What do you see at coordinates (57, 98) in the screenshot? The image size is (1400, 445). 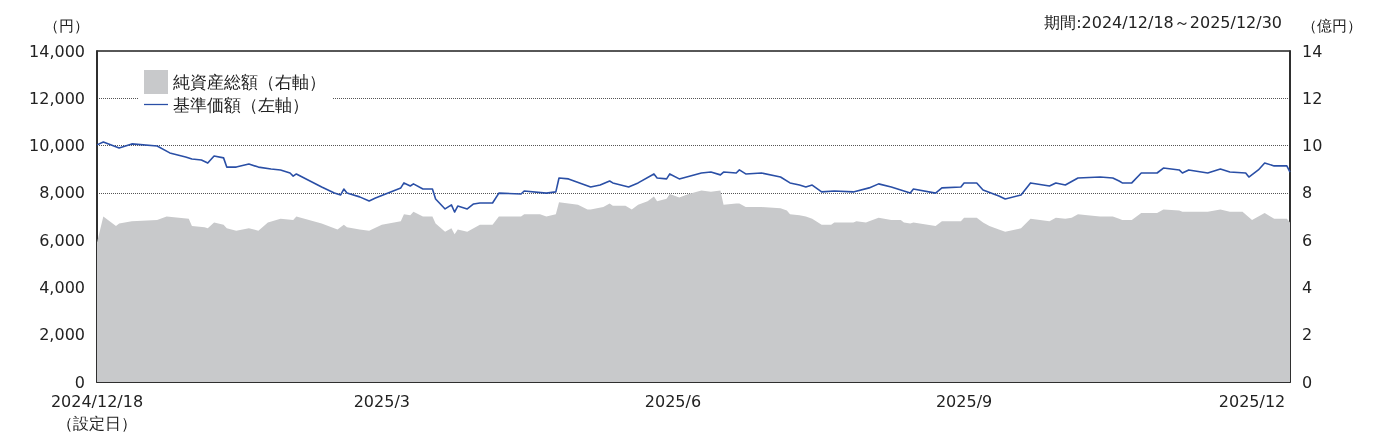 I see `y-tick-label: 12,000` at bounding box center [57, 98].